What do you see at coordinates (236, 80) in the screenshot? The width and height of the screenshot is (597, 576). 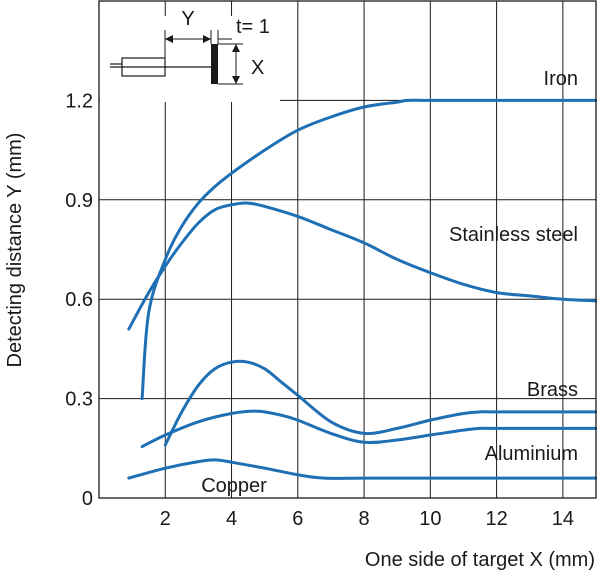 I see `x-arrow-bottom` at bounding box center [236, 80].